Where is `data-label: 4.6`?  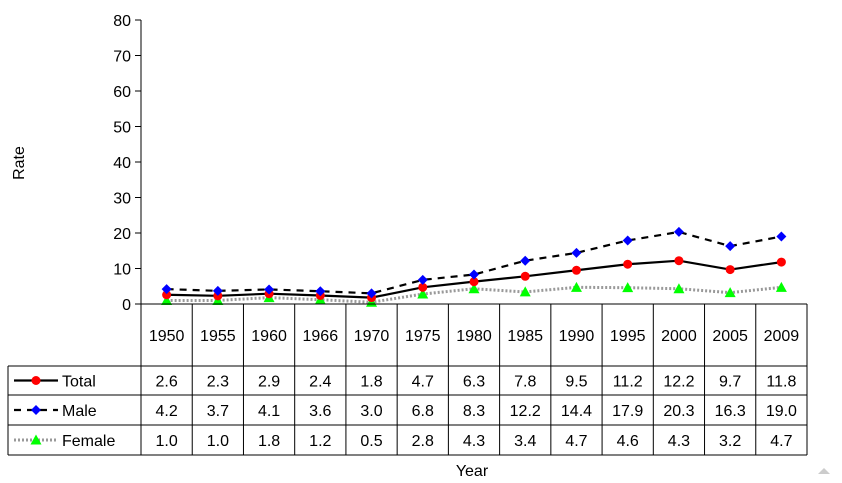 data-label: 4.6 is located at coordinates (628, 441).